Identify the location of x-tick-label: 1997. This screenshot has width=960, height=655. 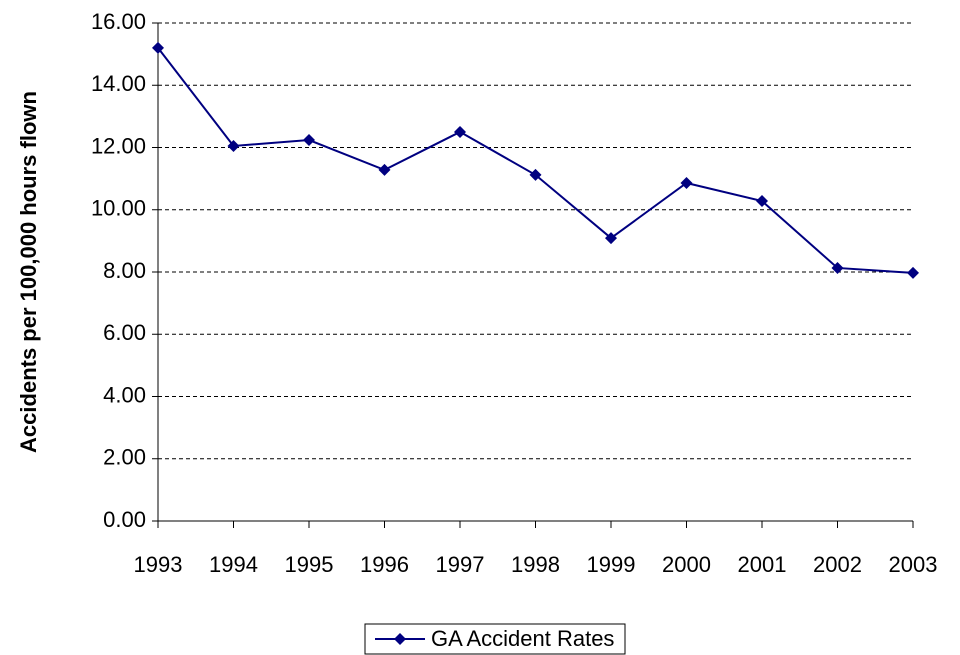
(460, 564).